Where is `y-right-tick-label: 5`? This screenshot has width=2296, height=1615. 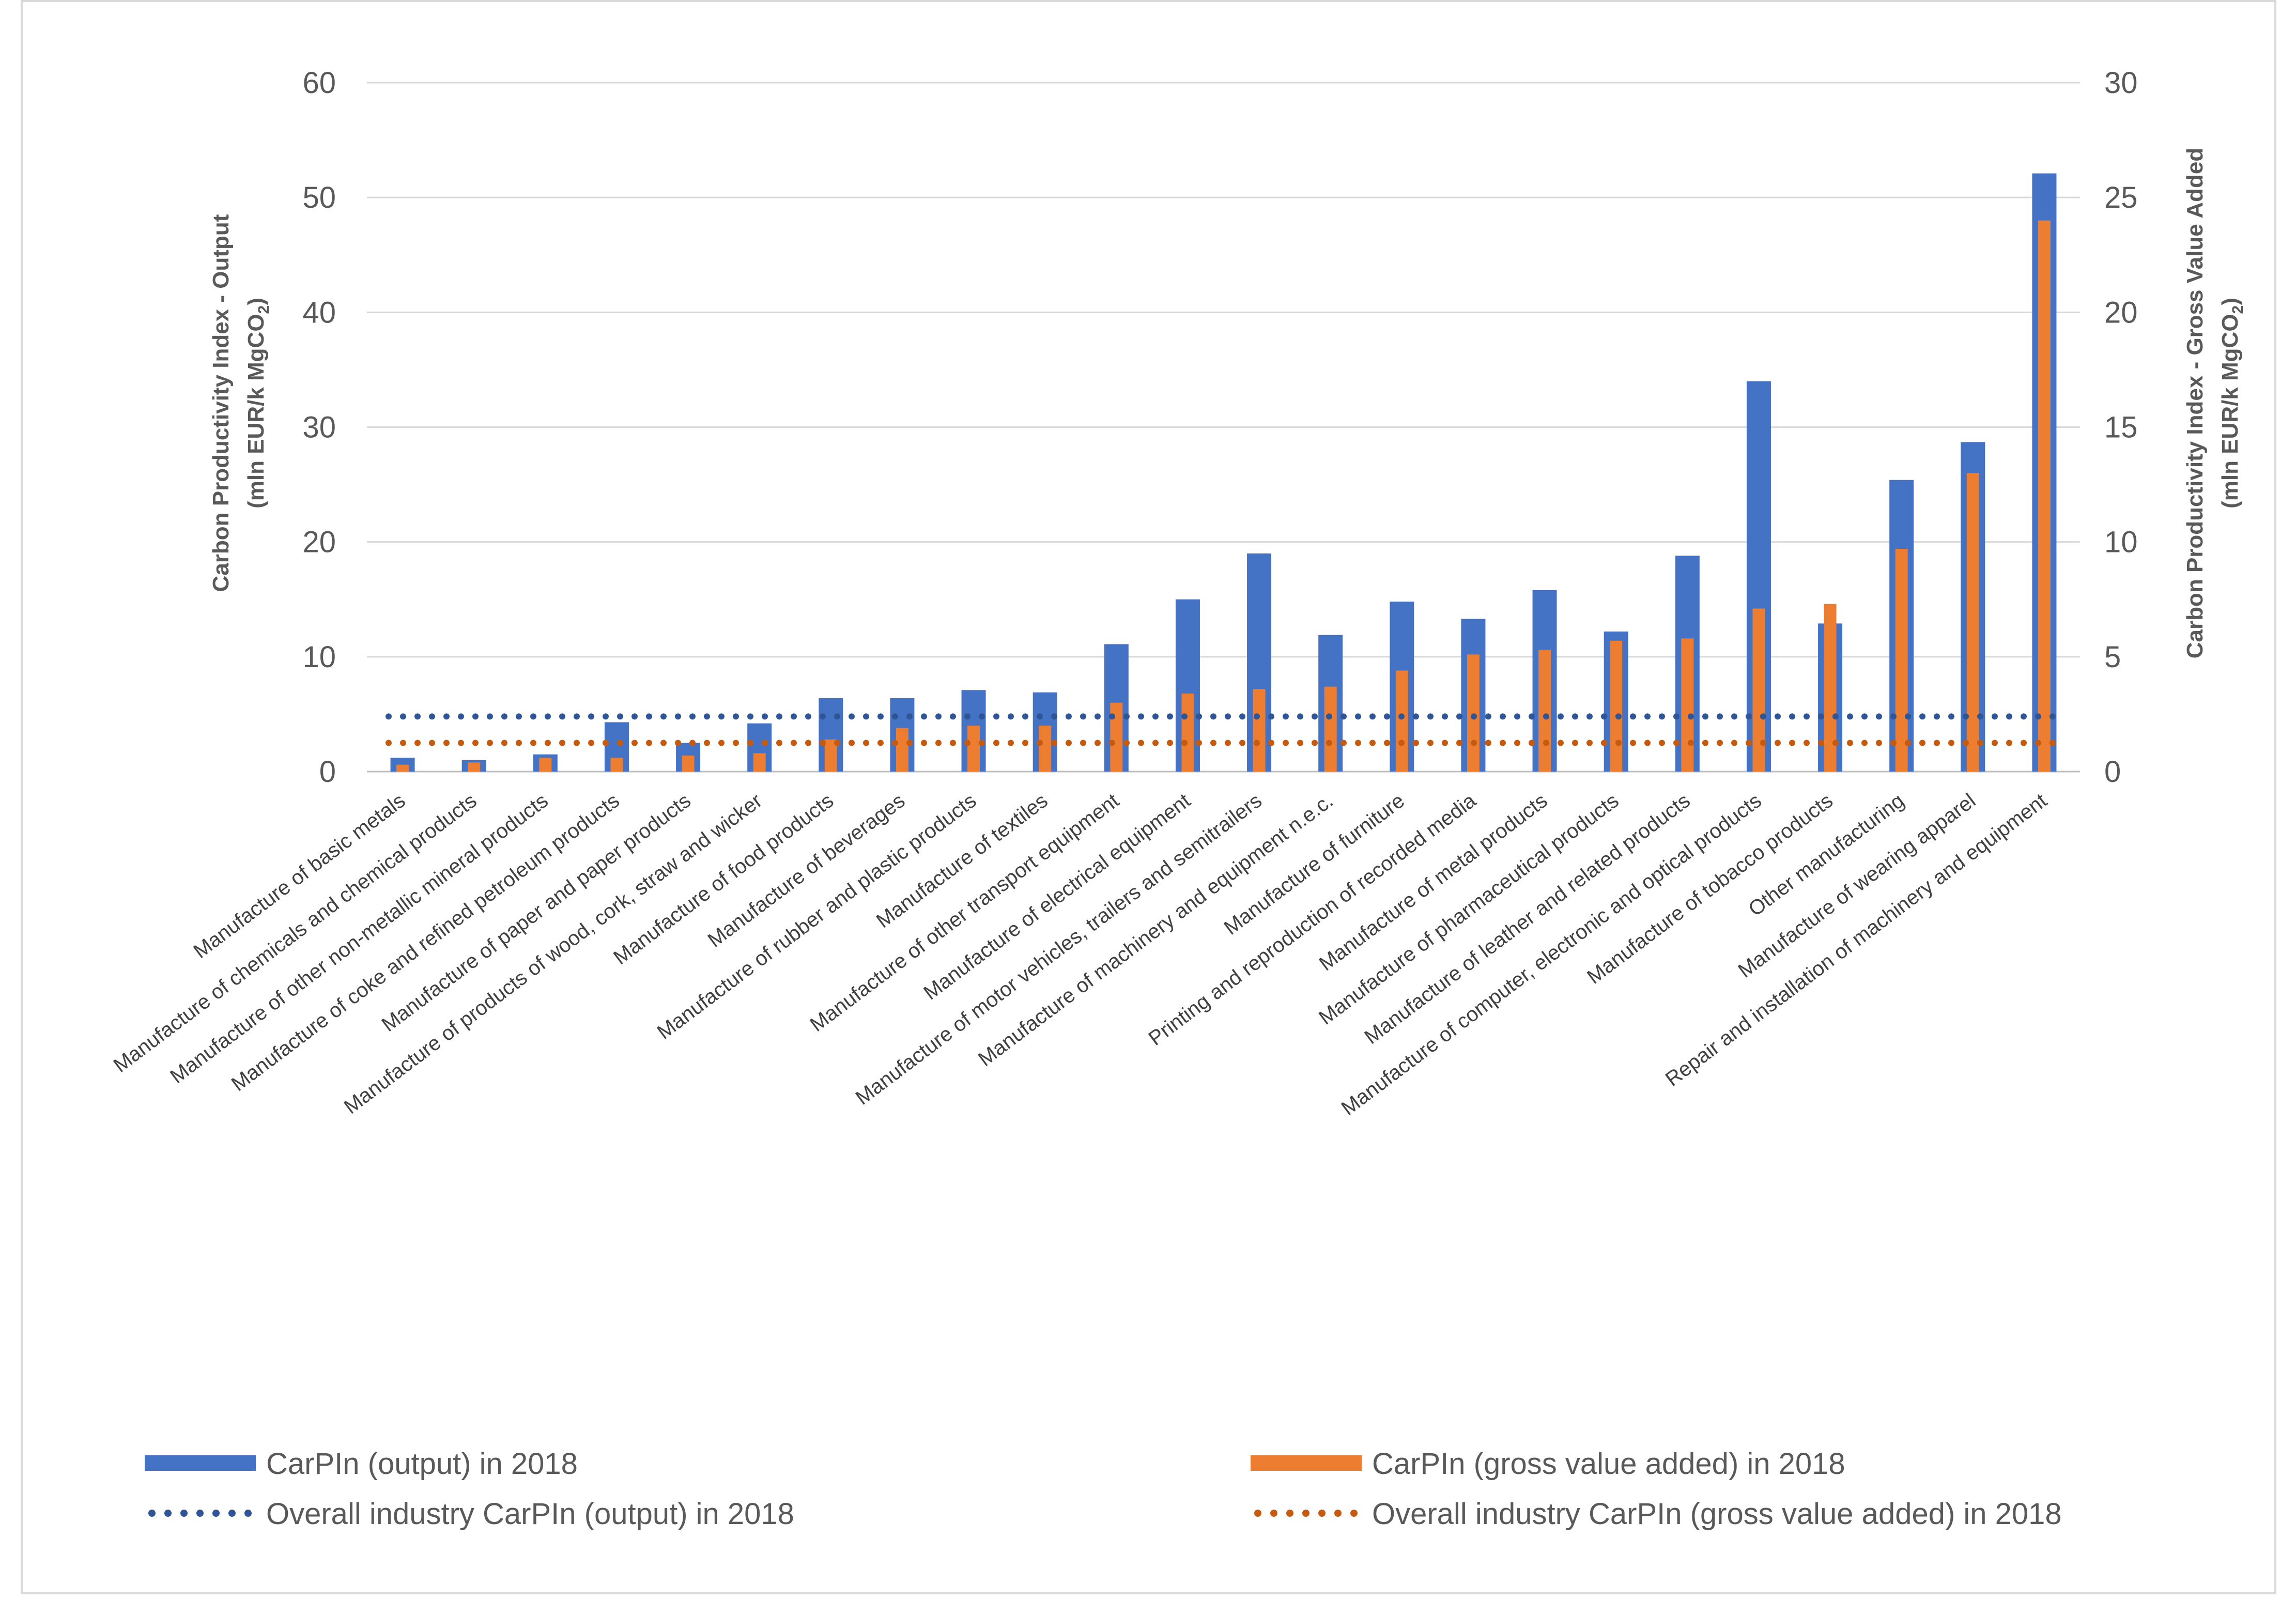 y-right-tick-label: 5 is located at coordinates (2112, 657).